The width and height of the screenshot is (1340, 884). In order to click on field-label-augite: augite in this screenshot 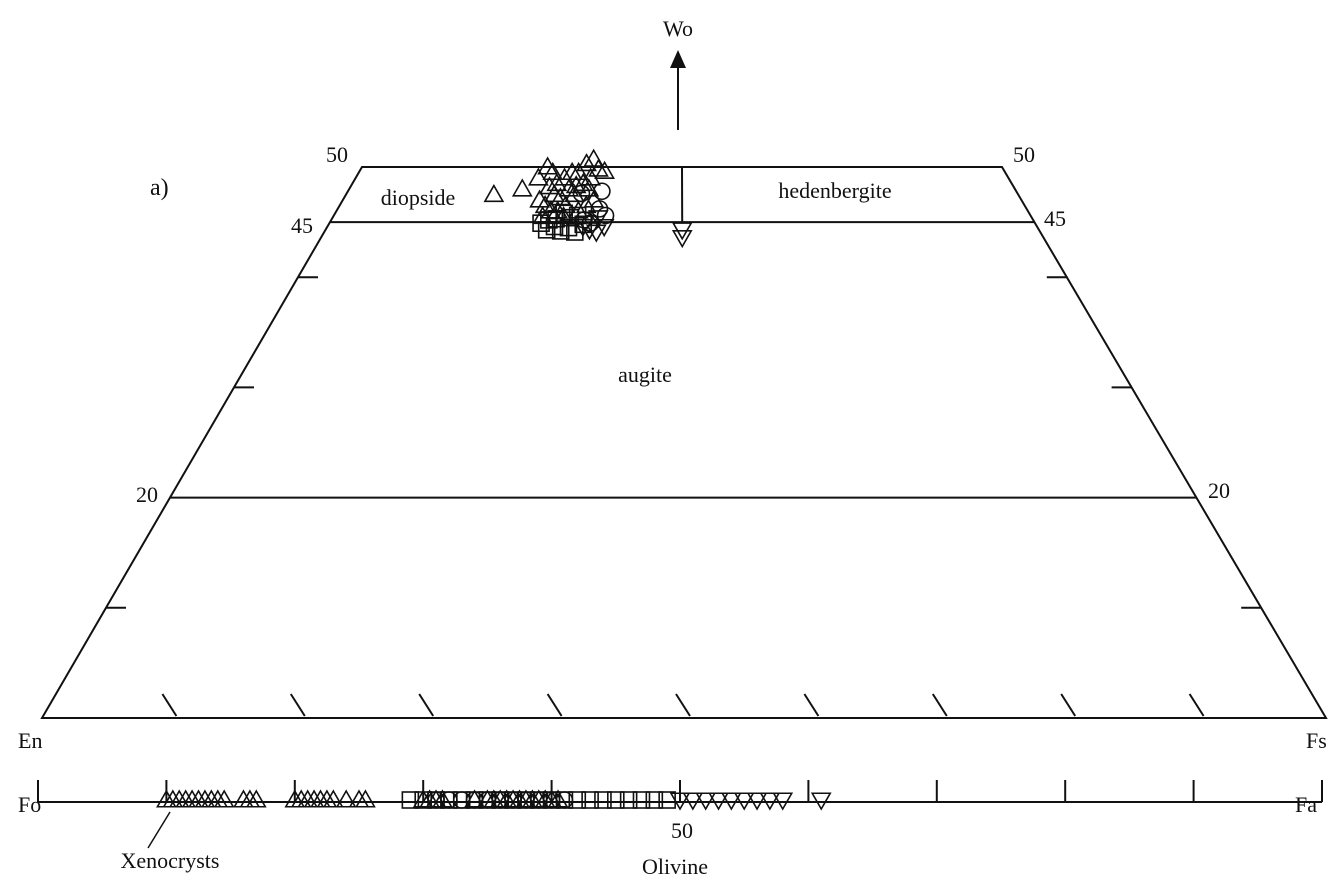, I will do `click(645, 374)`.